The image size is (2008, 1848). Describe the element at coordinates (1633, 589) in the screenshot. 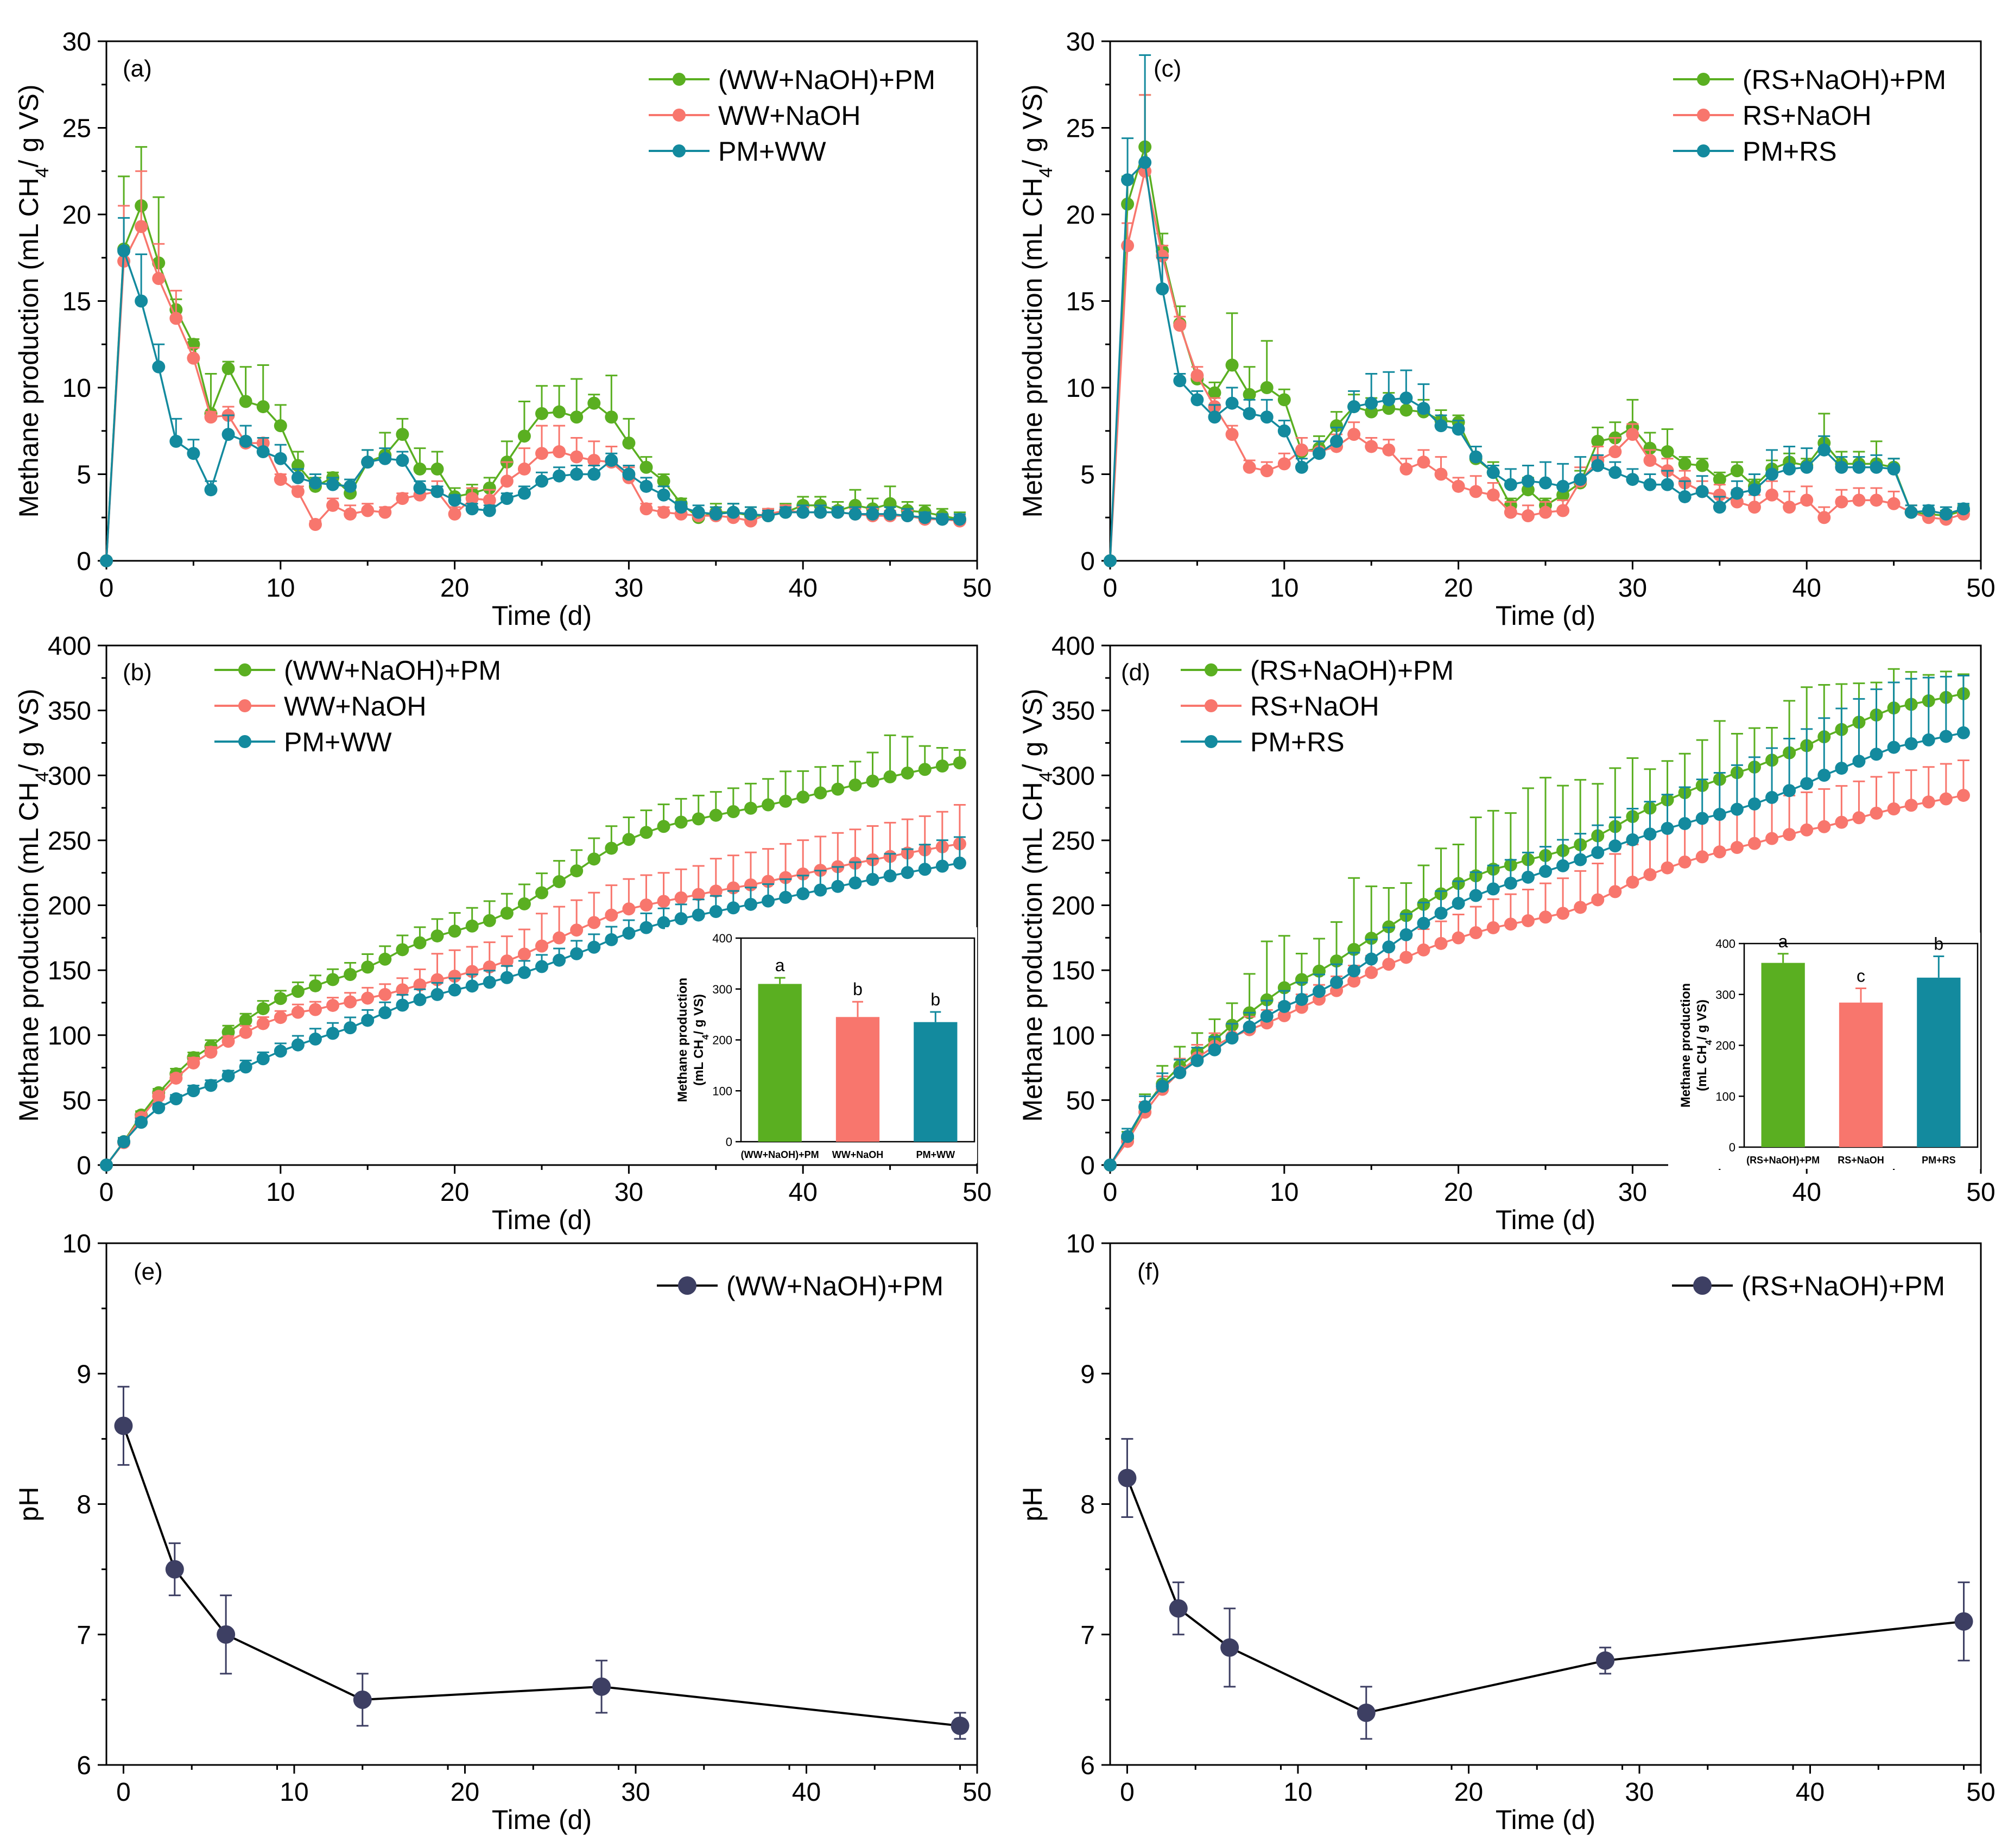

I see `x-tick-label: 30` at that location.